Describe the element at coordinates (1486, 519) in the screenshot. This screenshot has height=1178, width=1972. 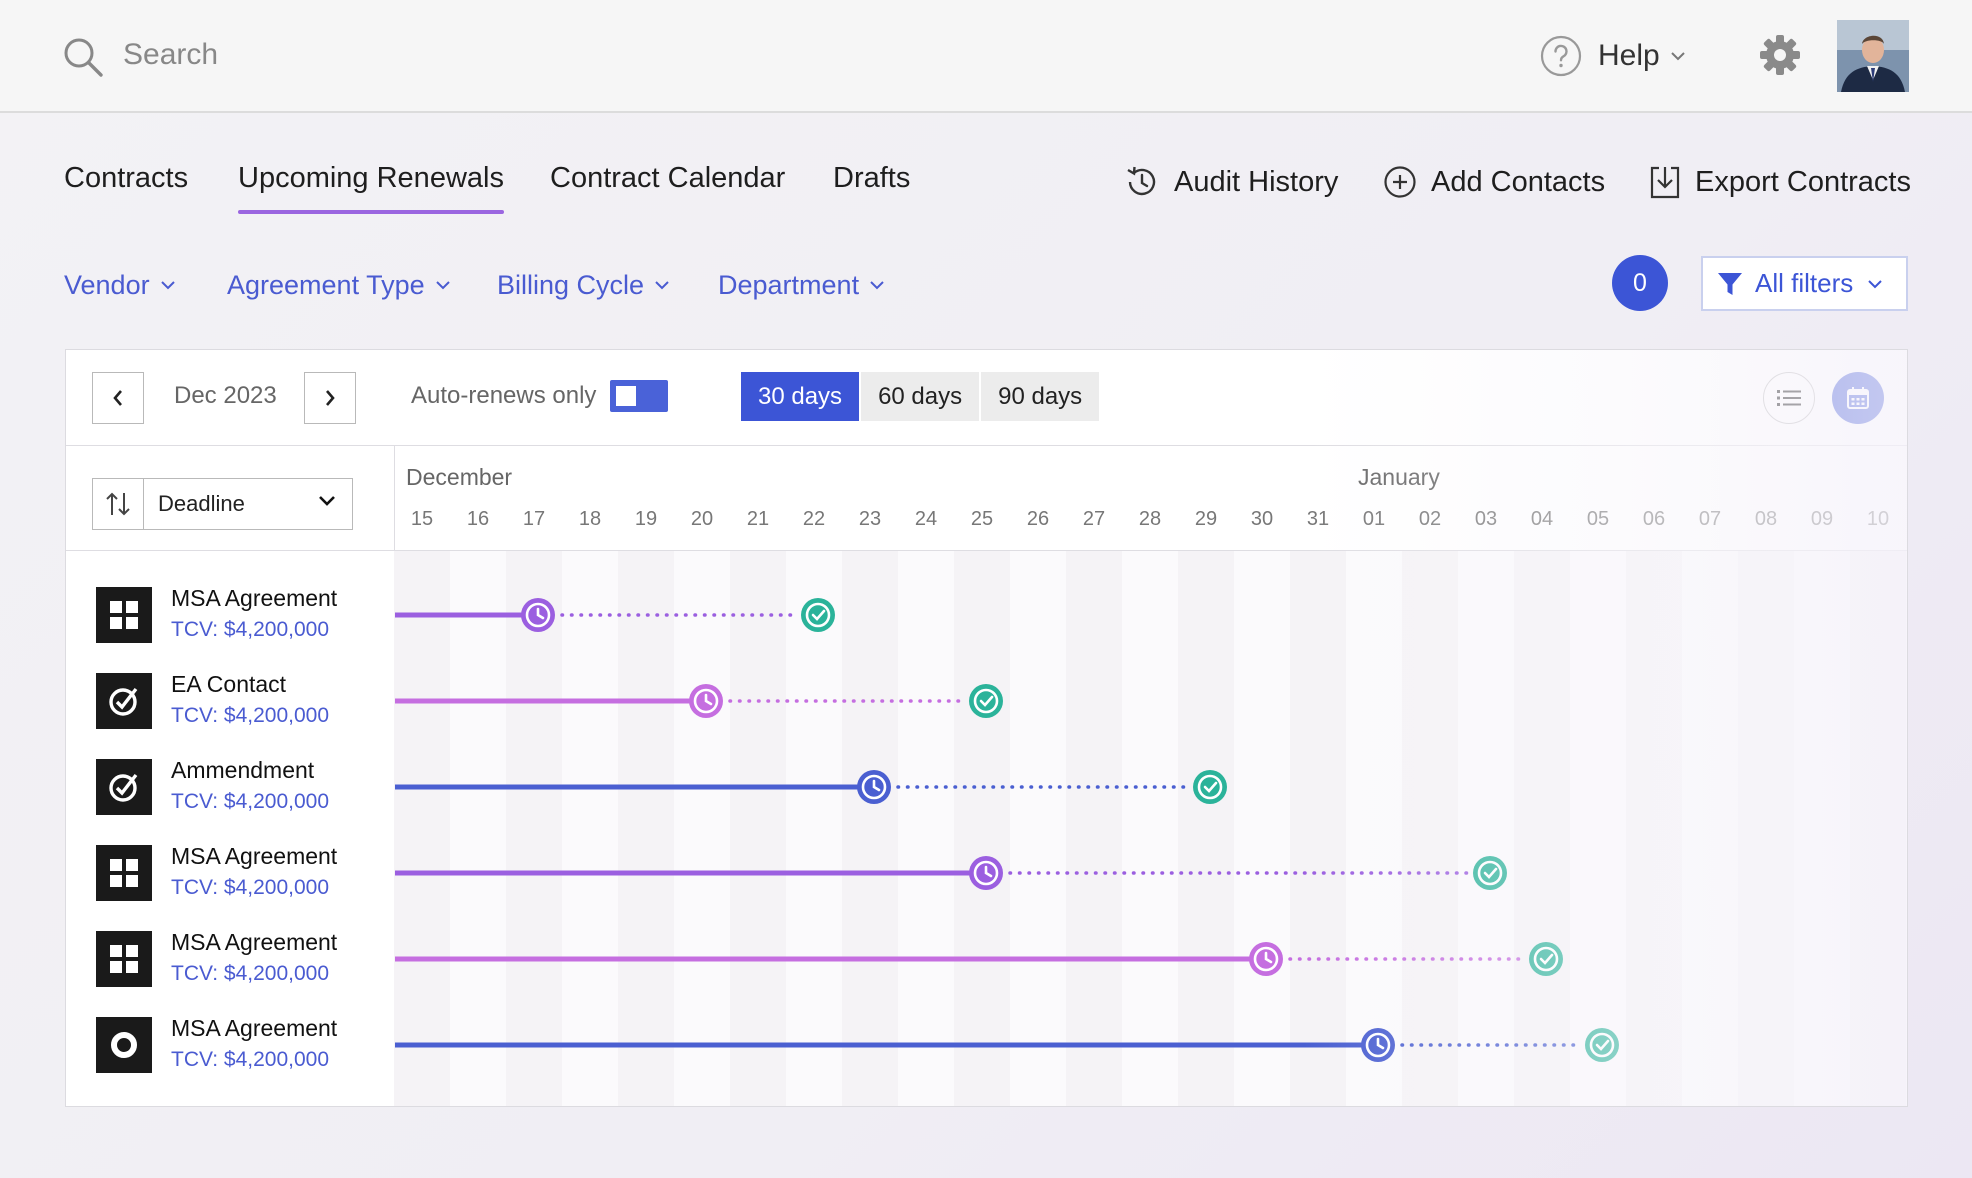
I see `day-label: 03` at that location.